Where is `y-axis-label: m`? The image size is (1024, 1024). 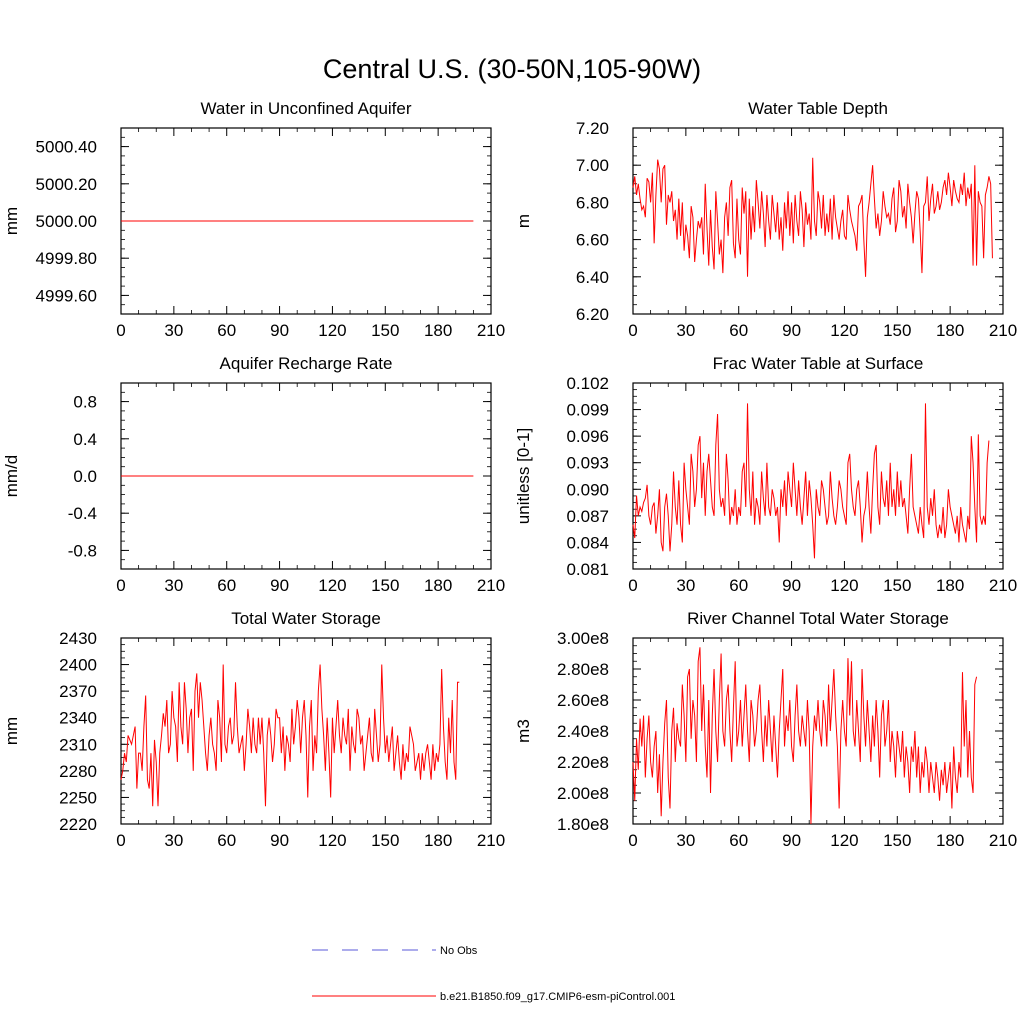
y-axis-label: m is located at coordinates (523, 221).